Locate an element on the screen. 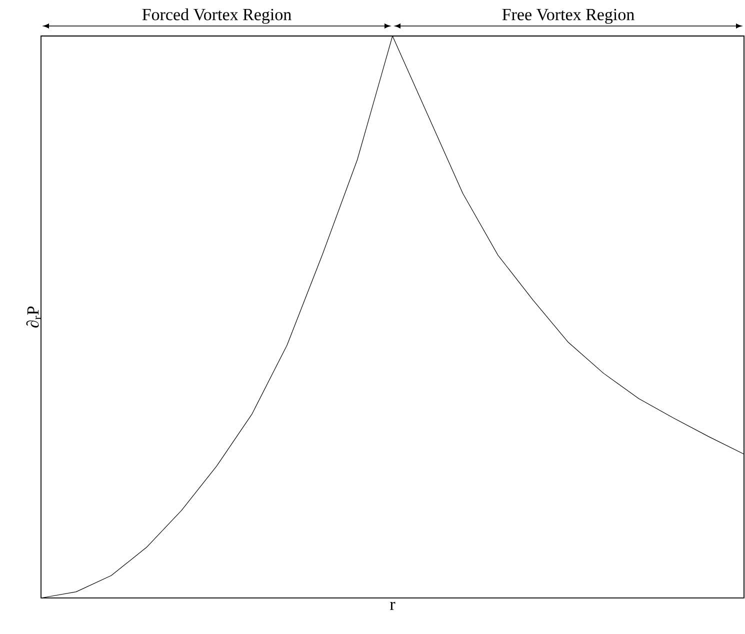  text: Free Vortex Region is located at coordinates (568, 16).